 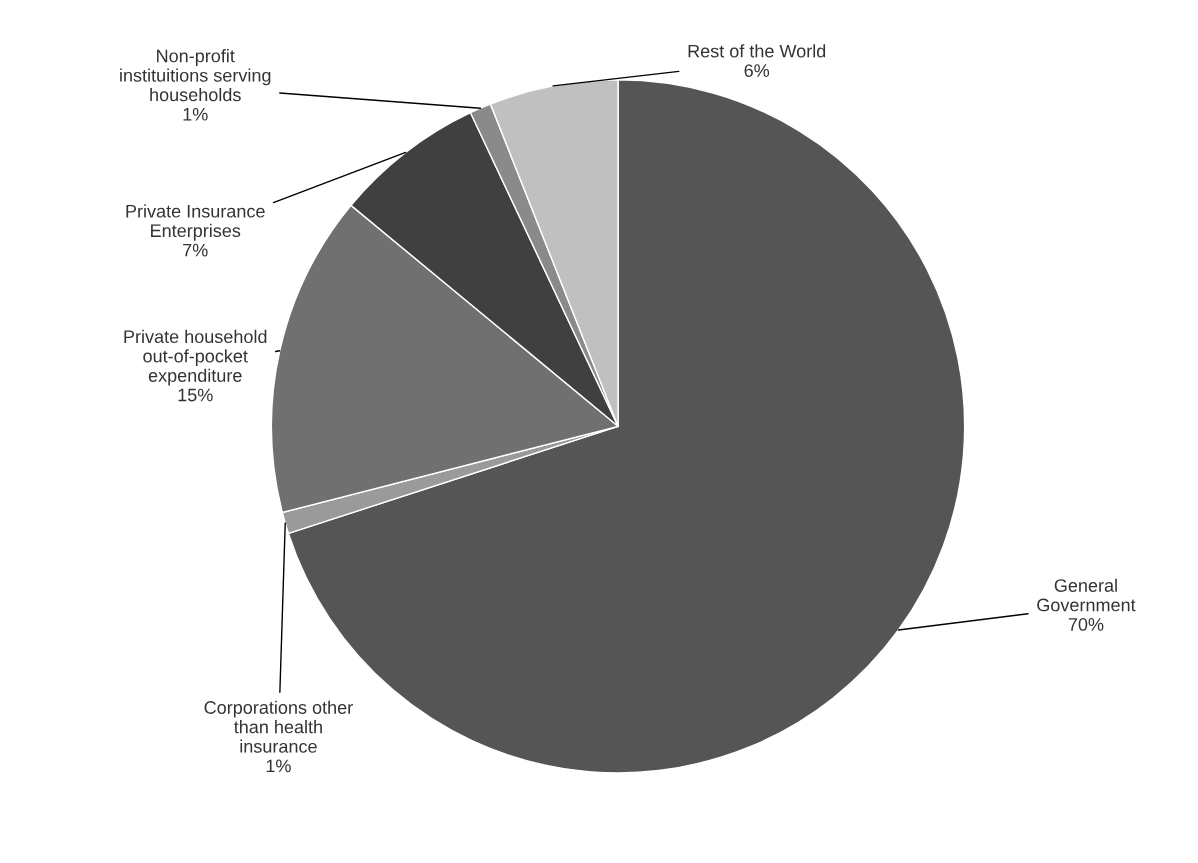 I want to click on data-label: 70%, so click(x=1086, y=624).